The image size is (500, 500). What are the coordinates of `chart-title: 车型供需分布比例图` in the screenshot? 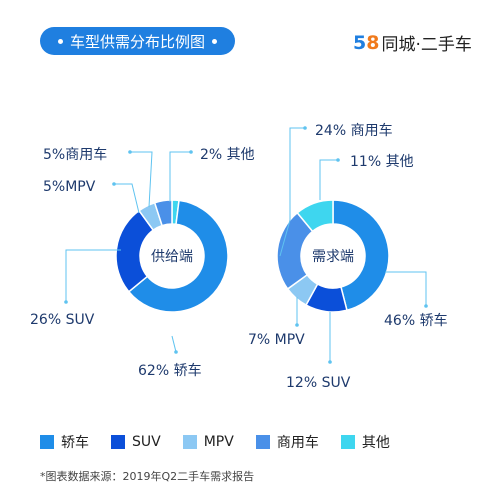 It's located at (138, 41).